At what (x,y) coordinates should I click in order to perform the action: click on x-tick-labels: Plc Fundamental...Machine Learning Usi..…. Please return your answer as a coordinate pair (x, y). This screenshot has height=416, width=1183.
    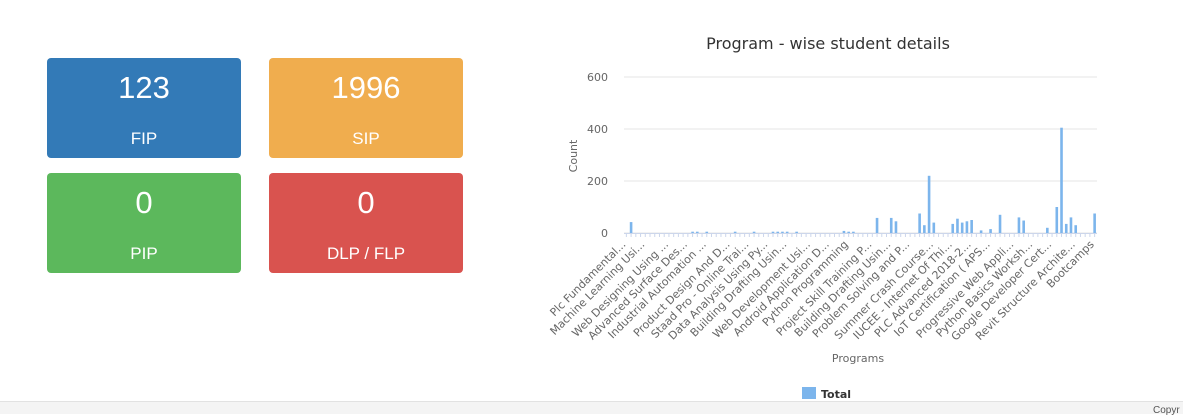
    Looking at the image, I should click on (822, 291).